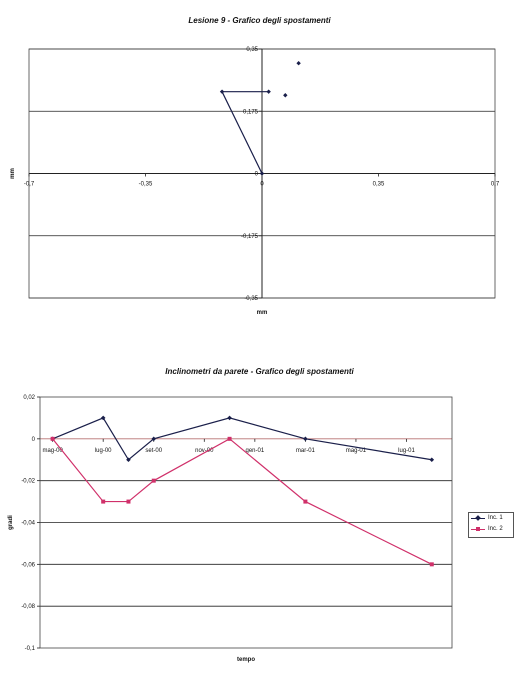 The width and height of the screenshot is (519, 679). I want to click on legend-swatch-inc2, so click(478, 529).